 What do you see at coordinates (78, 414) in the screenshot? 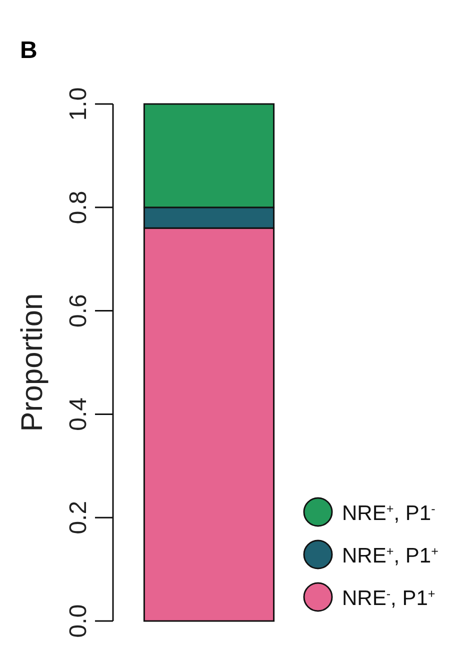
I see `y-tick-label: 0.4` at bounding box center [78, 414].